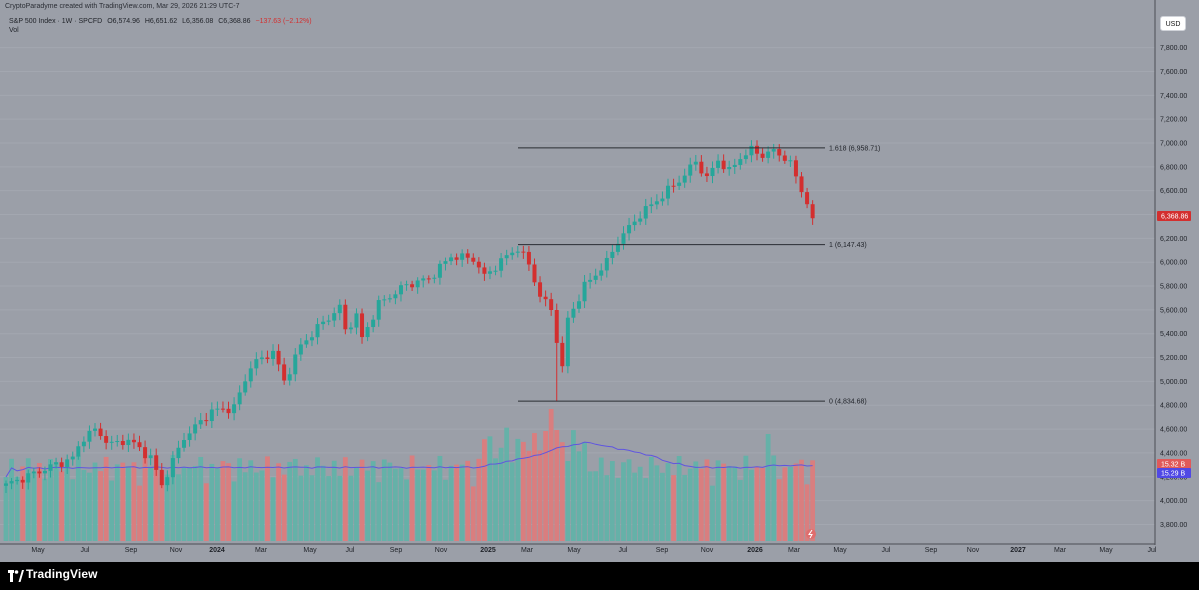 This screenshot has width=1199, height=590. I want to click on currency-button: USD, so click(1173, 23).